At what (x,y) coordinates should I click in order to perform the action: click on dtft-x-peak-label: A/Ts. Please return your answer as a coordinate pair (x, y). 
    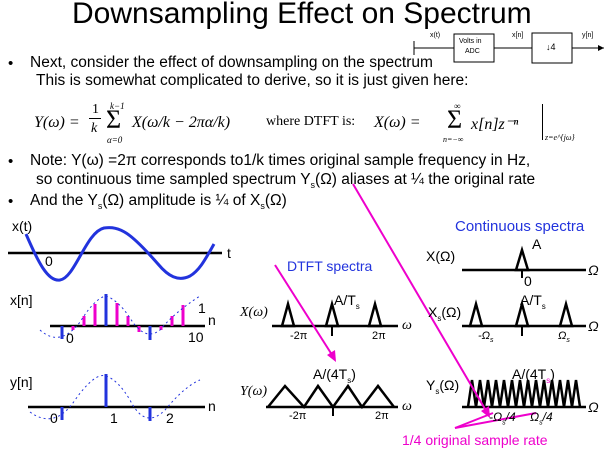
    Looking at the image, I should click on (347, 301).